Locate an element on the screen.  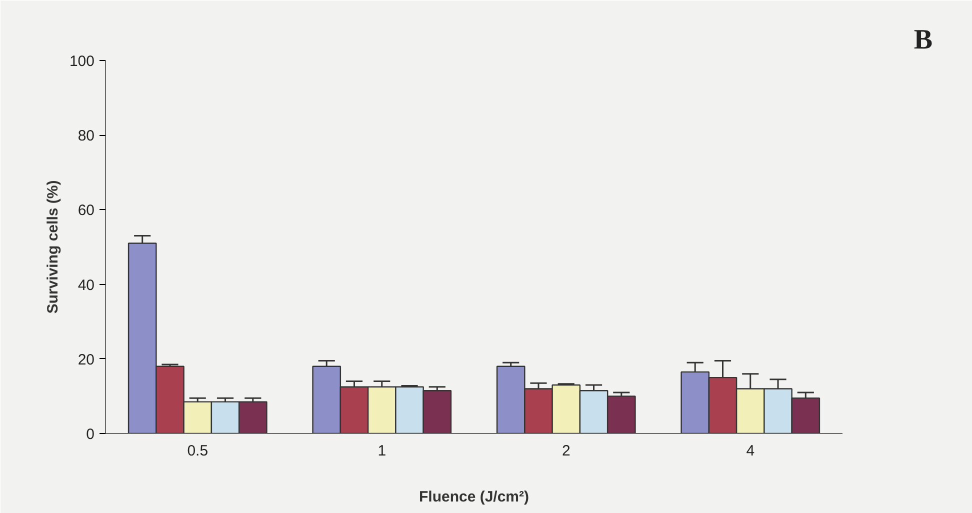
y-tick-label: 20 is located at coordinates (86, 359).